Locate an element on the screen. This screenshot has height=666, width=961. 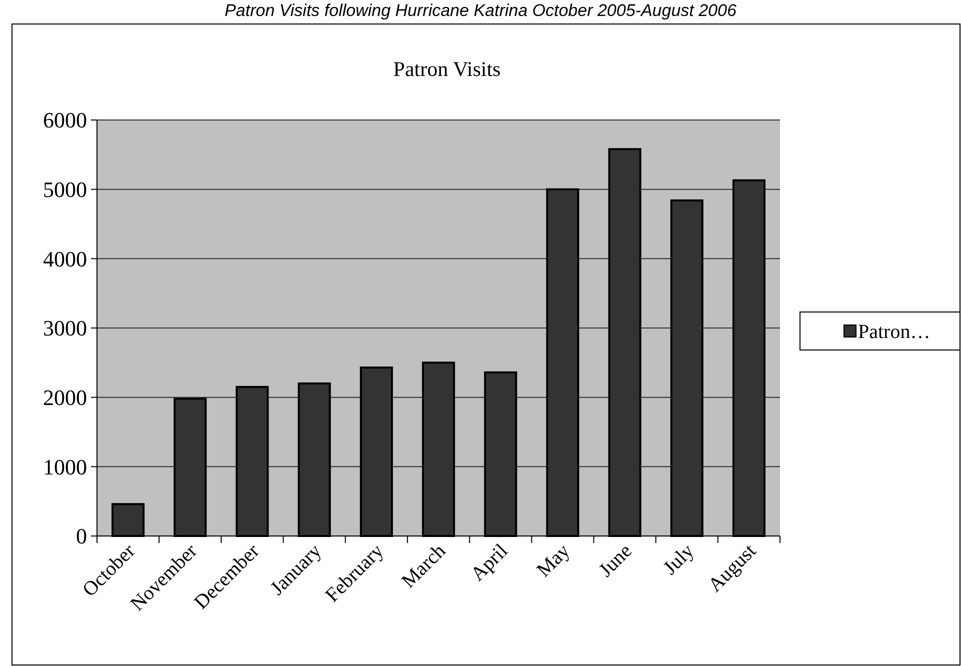
y-tick-label: 1000 is located at coordinates (65, 467).